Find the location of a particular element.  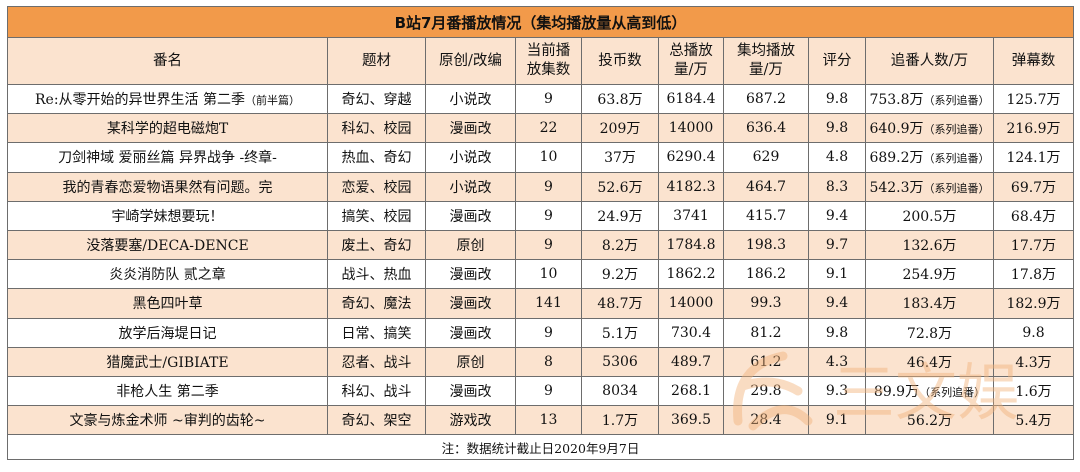

cell-avg: 415.7 is located at coordinates (766, 215).